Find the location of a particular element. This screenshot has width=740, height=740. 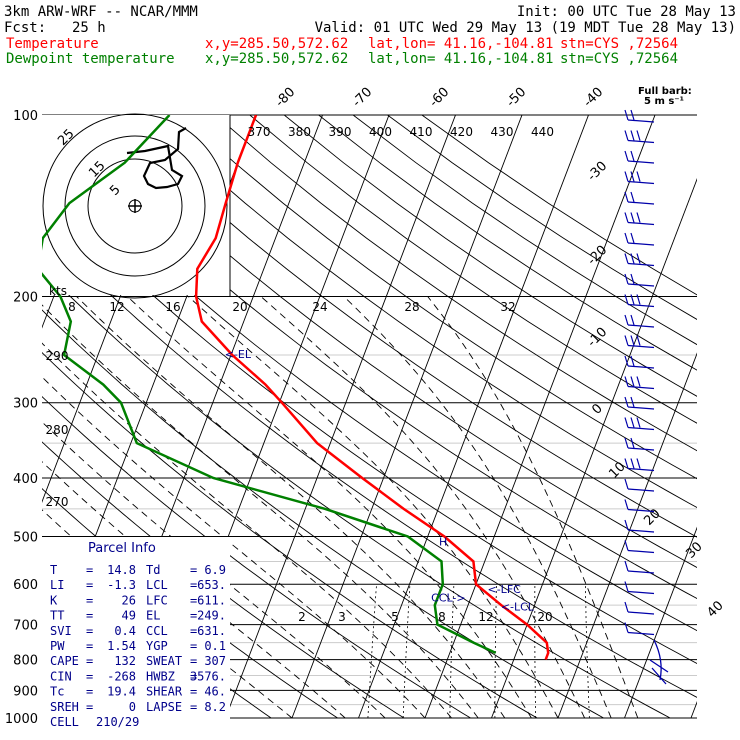

barb-legend-value: 5 m s⁻¹ is located at coordinates (664, 101).